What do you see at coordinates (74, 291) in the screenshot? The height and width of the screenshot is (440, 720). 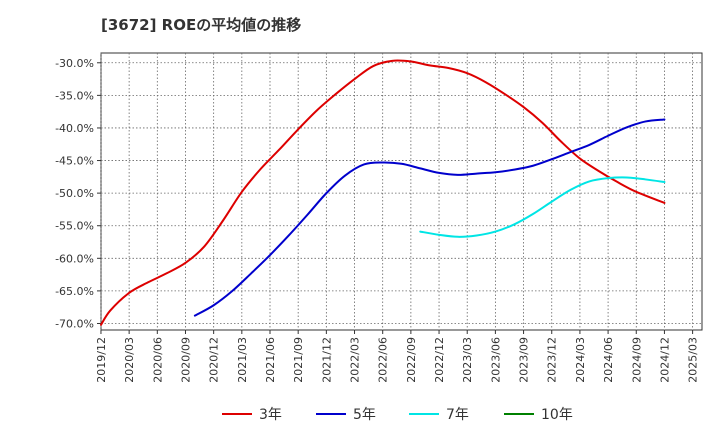 I see `y-tick-label: -65.0%` at bounding box center [74, 291].